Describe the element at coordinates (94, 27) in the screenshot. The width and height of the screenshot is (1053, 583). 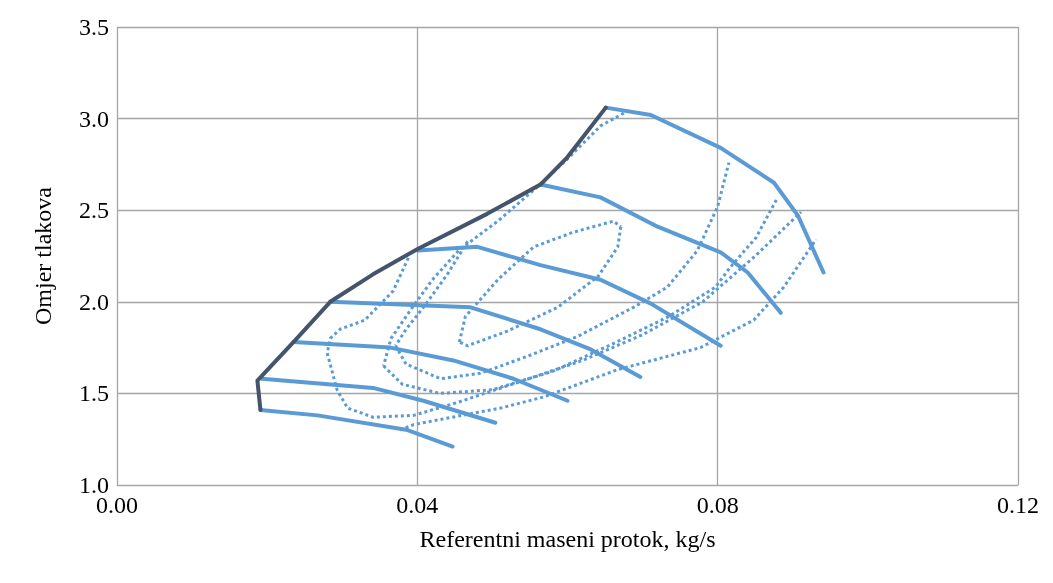
I see `y-tick-label: 3.5` at that location.